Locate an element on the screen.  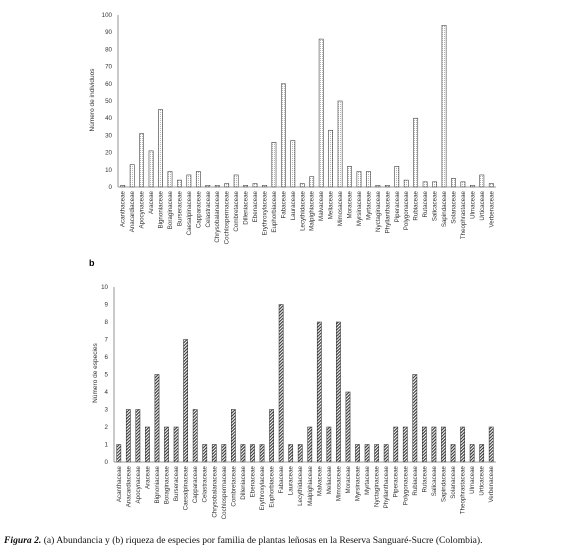
x-tick-label: Rutaceae is located at coordinates (425, 203).